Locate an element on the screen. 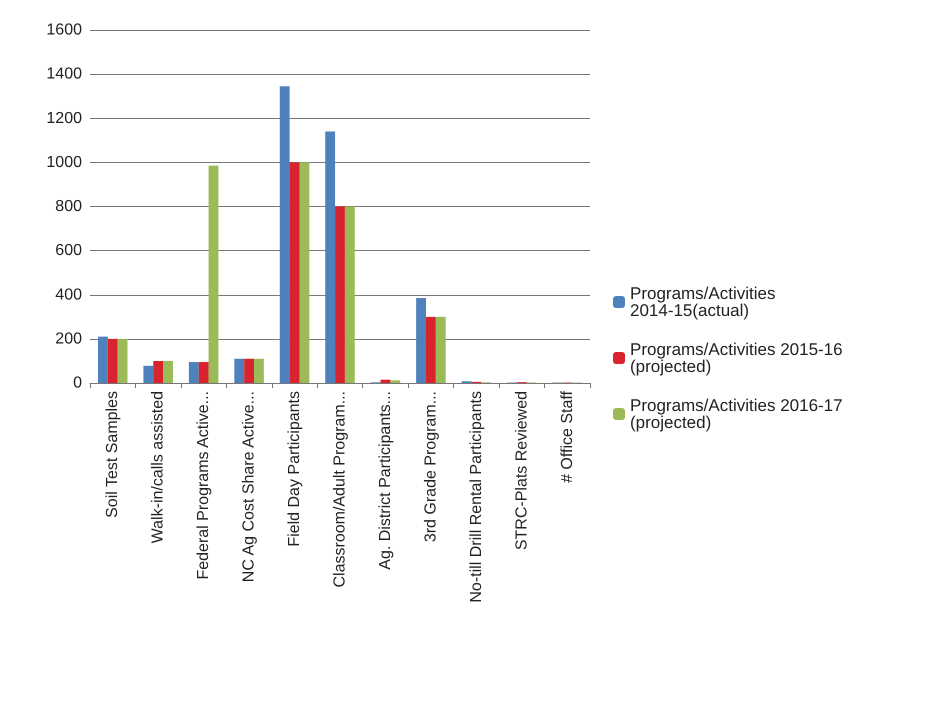 Image resolution: width=940 pixels, height=721 pixels. x-tick-label: STRC-Plats Reviewed is located at coordinates (521, 470).